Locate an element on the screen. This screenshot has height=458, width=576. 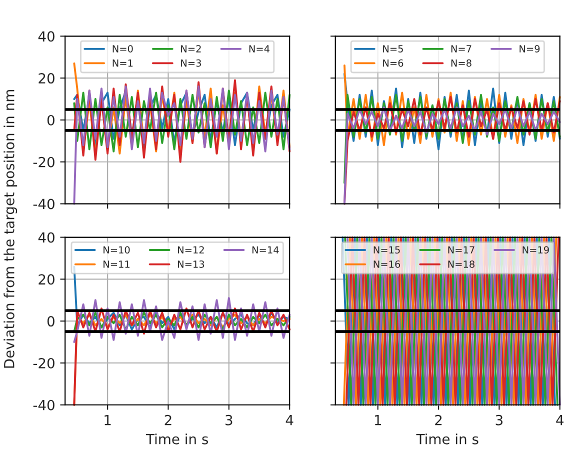
legend-label: N=16 is located at coordinates (387, 264).